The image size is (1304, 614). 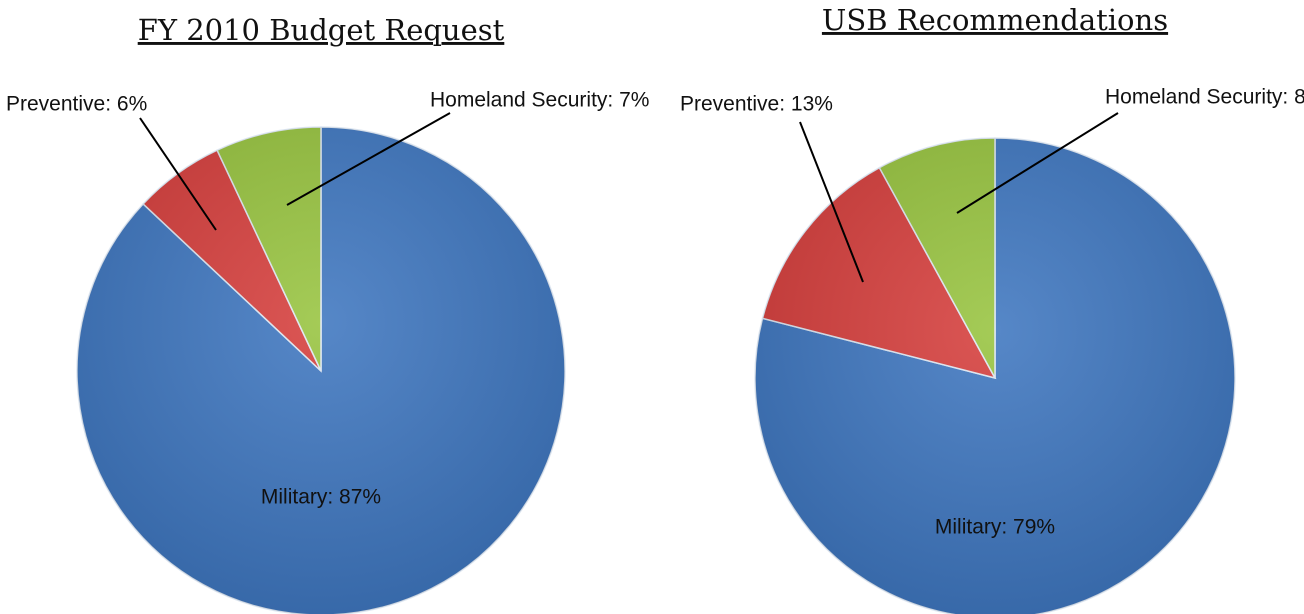 I want to click on data-label: Preventive: 6%, so click(x=76, y=104).